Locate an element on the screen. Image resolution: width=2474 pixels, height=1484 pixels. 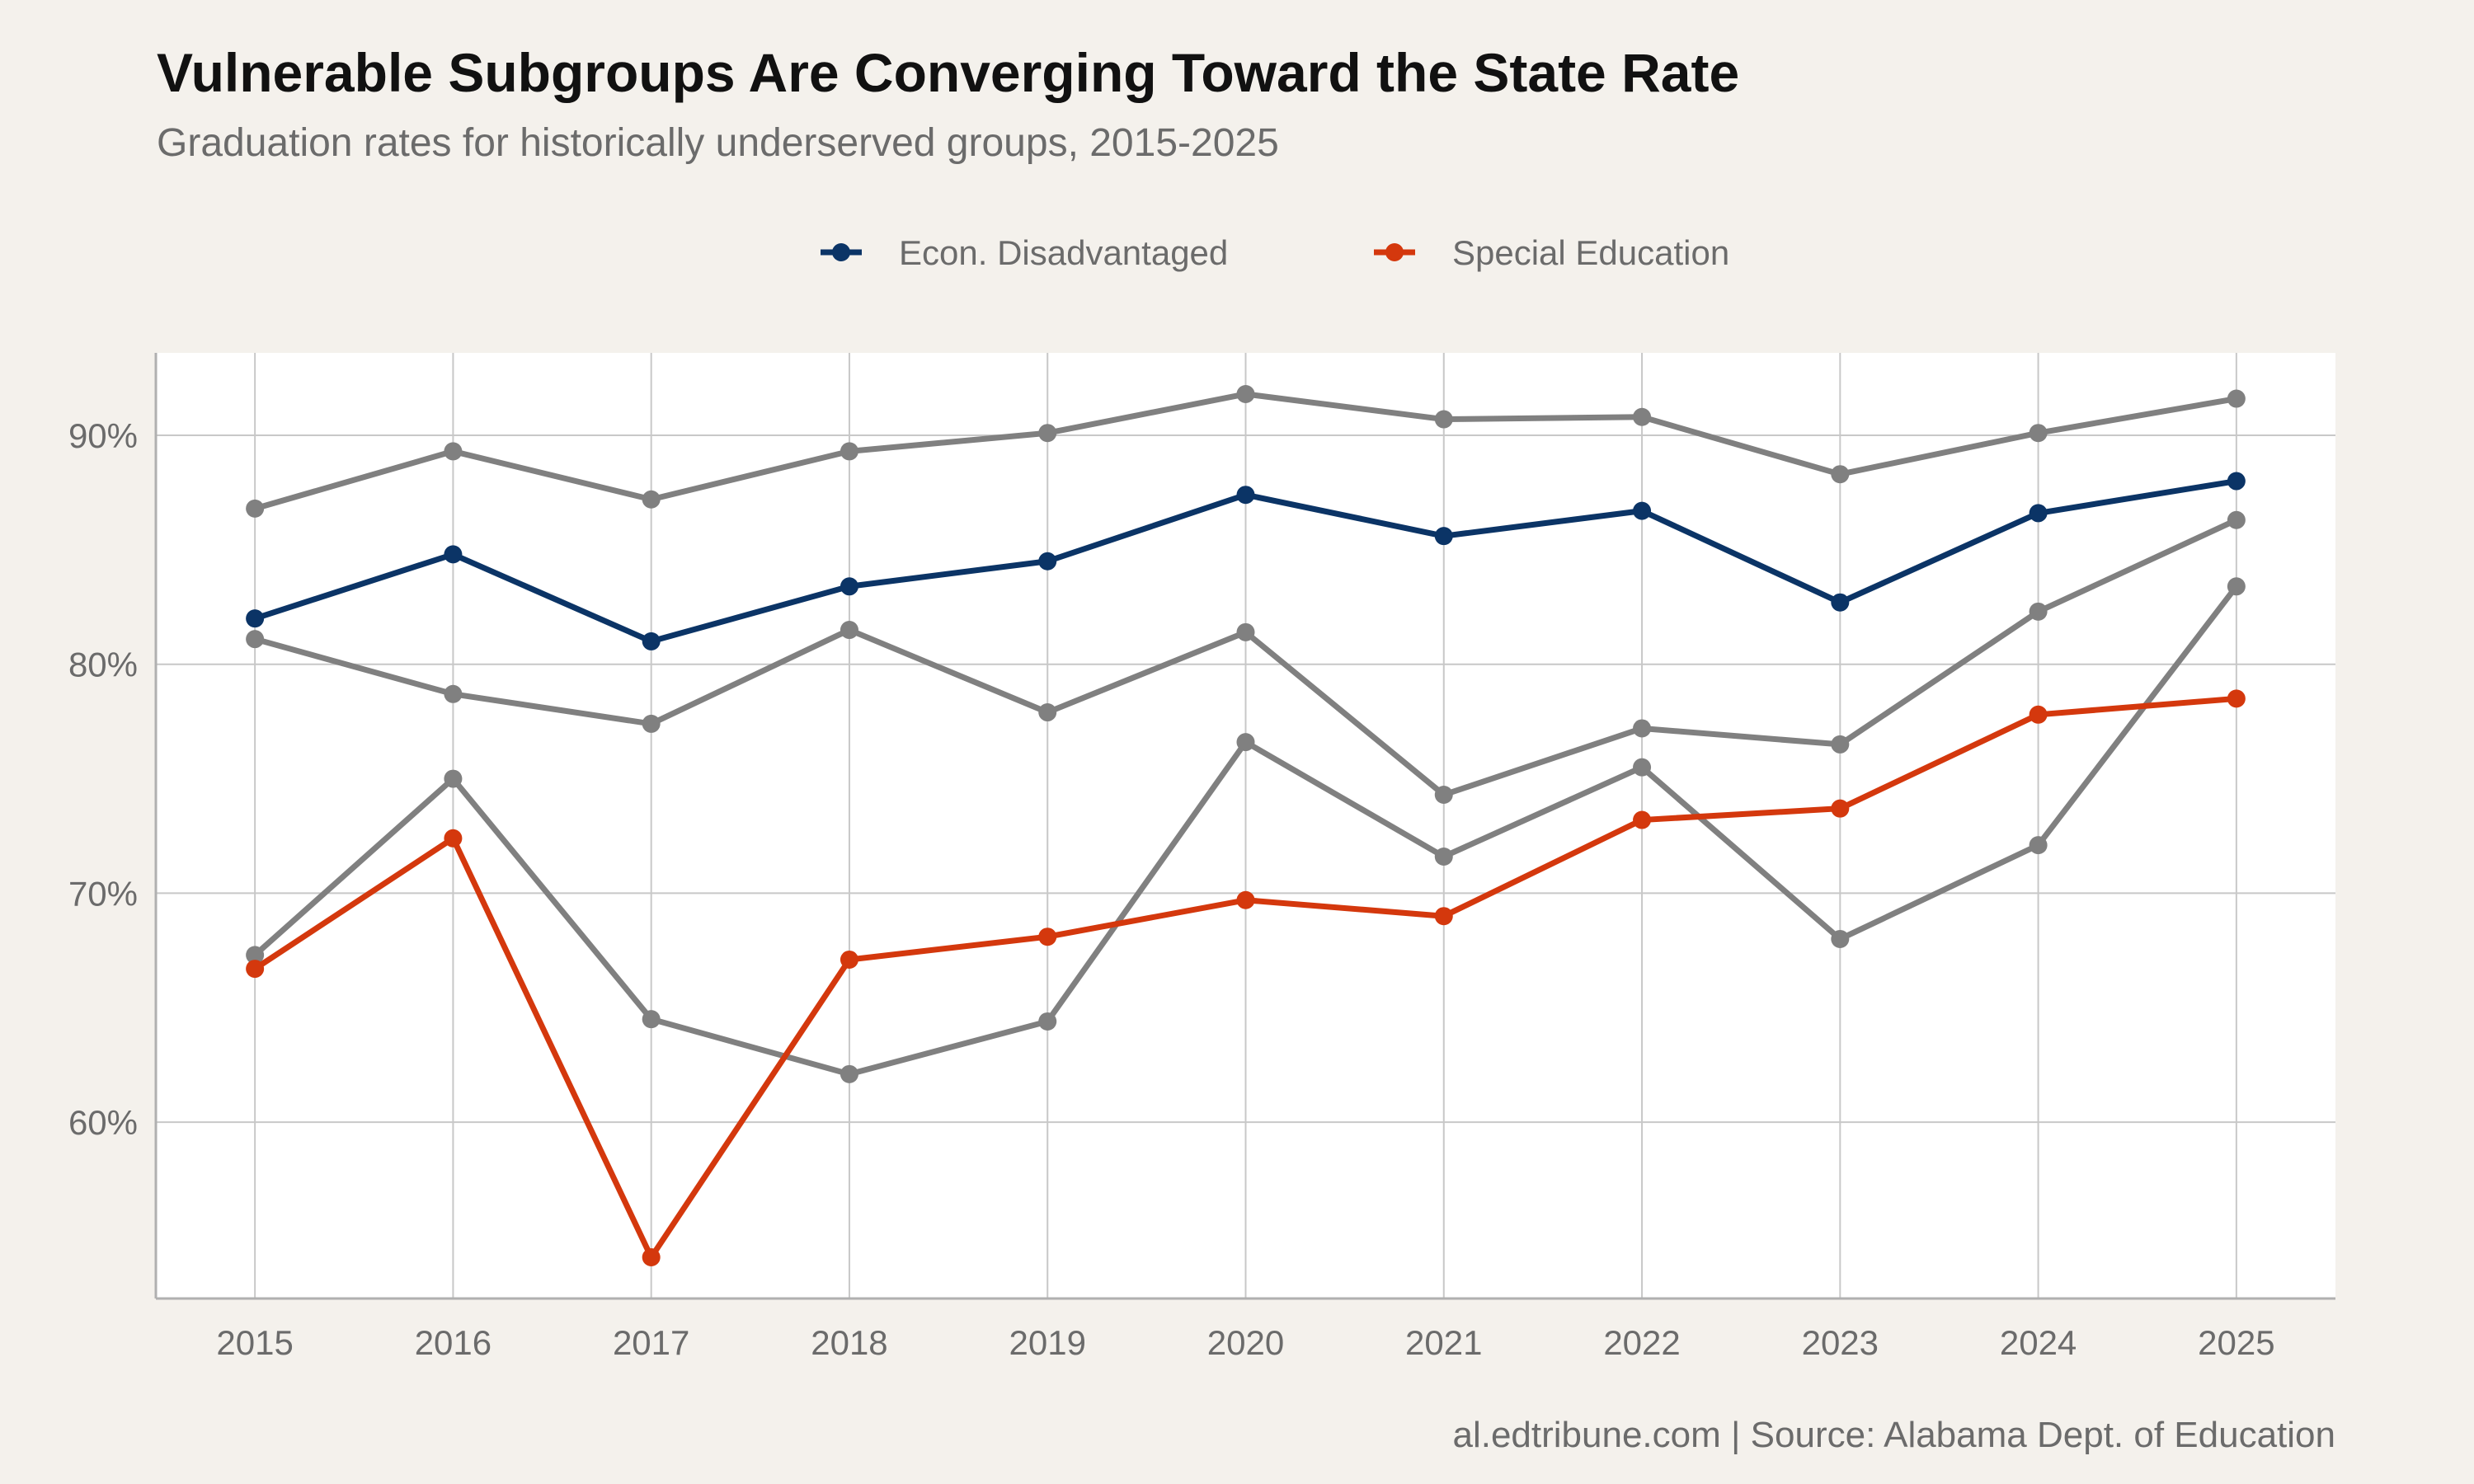
x-tick-label: 2024 is located at coordinates (2038, 1342).